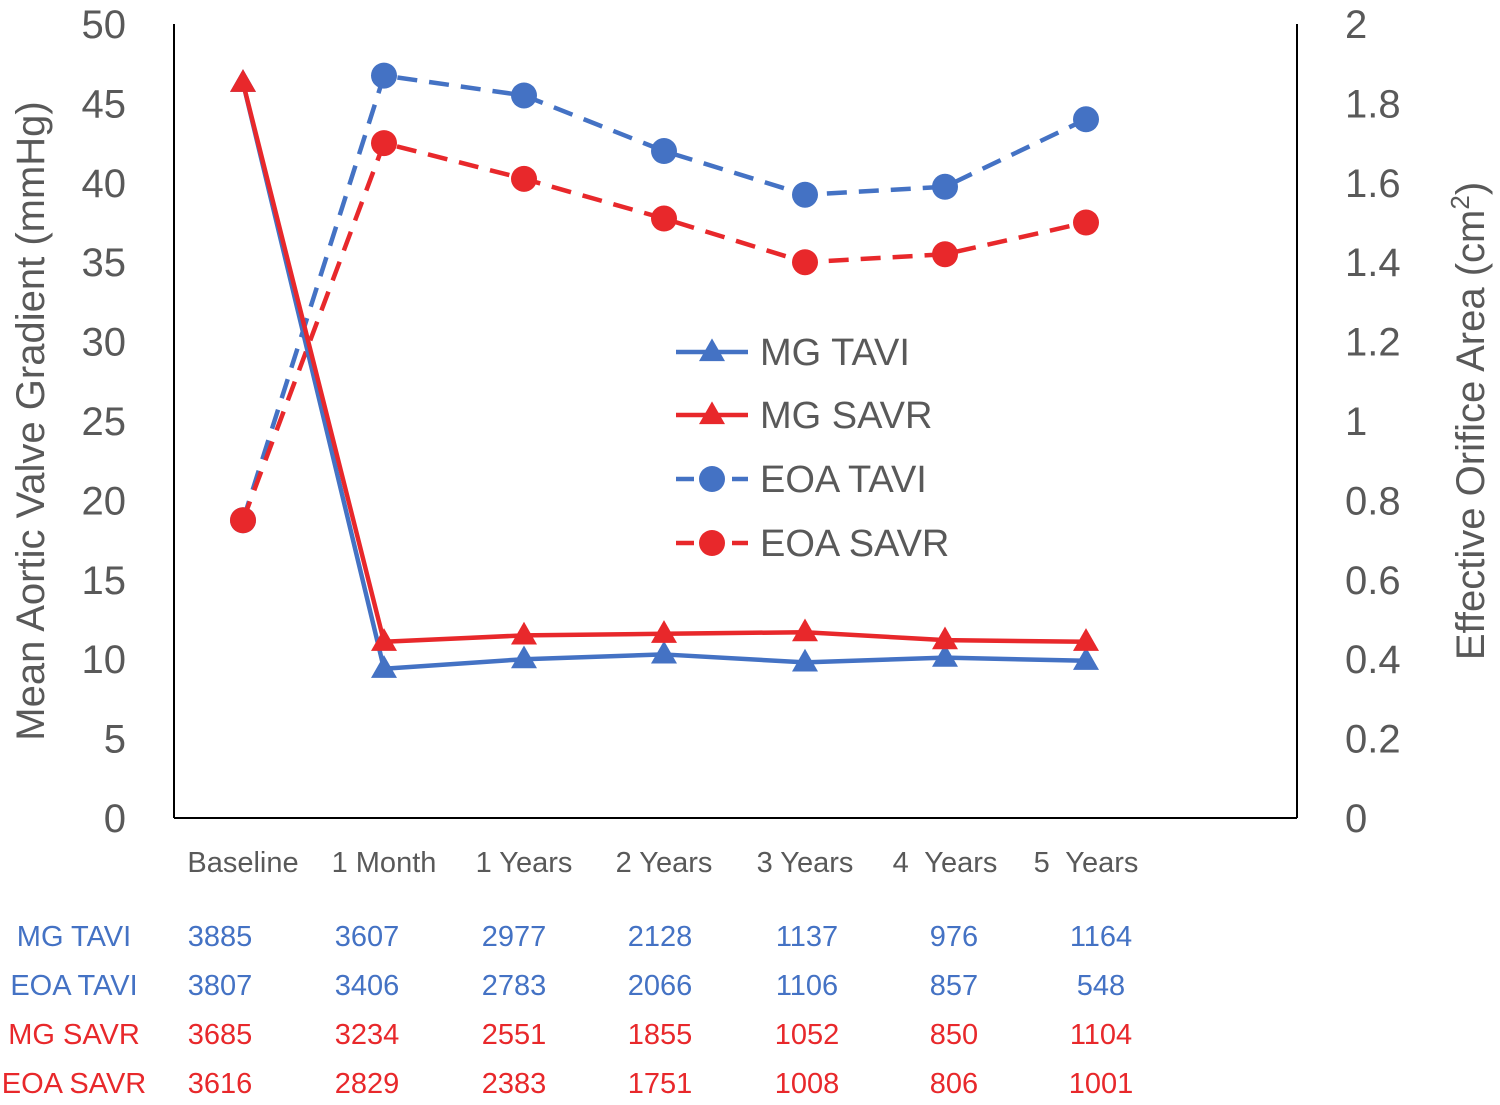 The width and height of the screenshot is (1500, 1105). What do you see at coordinates (1101, 1035) in the screenshot?
I see `risk-cell: 1104` at bounding box center [1101, 1035].